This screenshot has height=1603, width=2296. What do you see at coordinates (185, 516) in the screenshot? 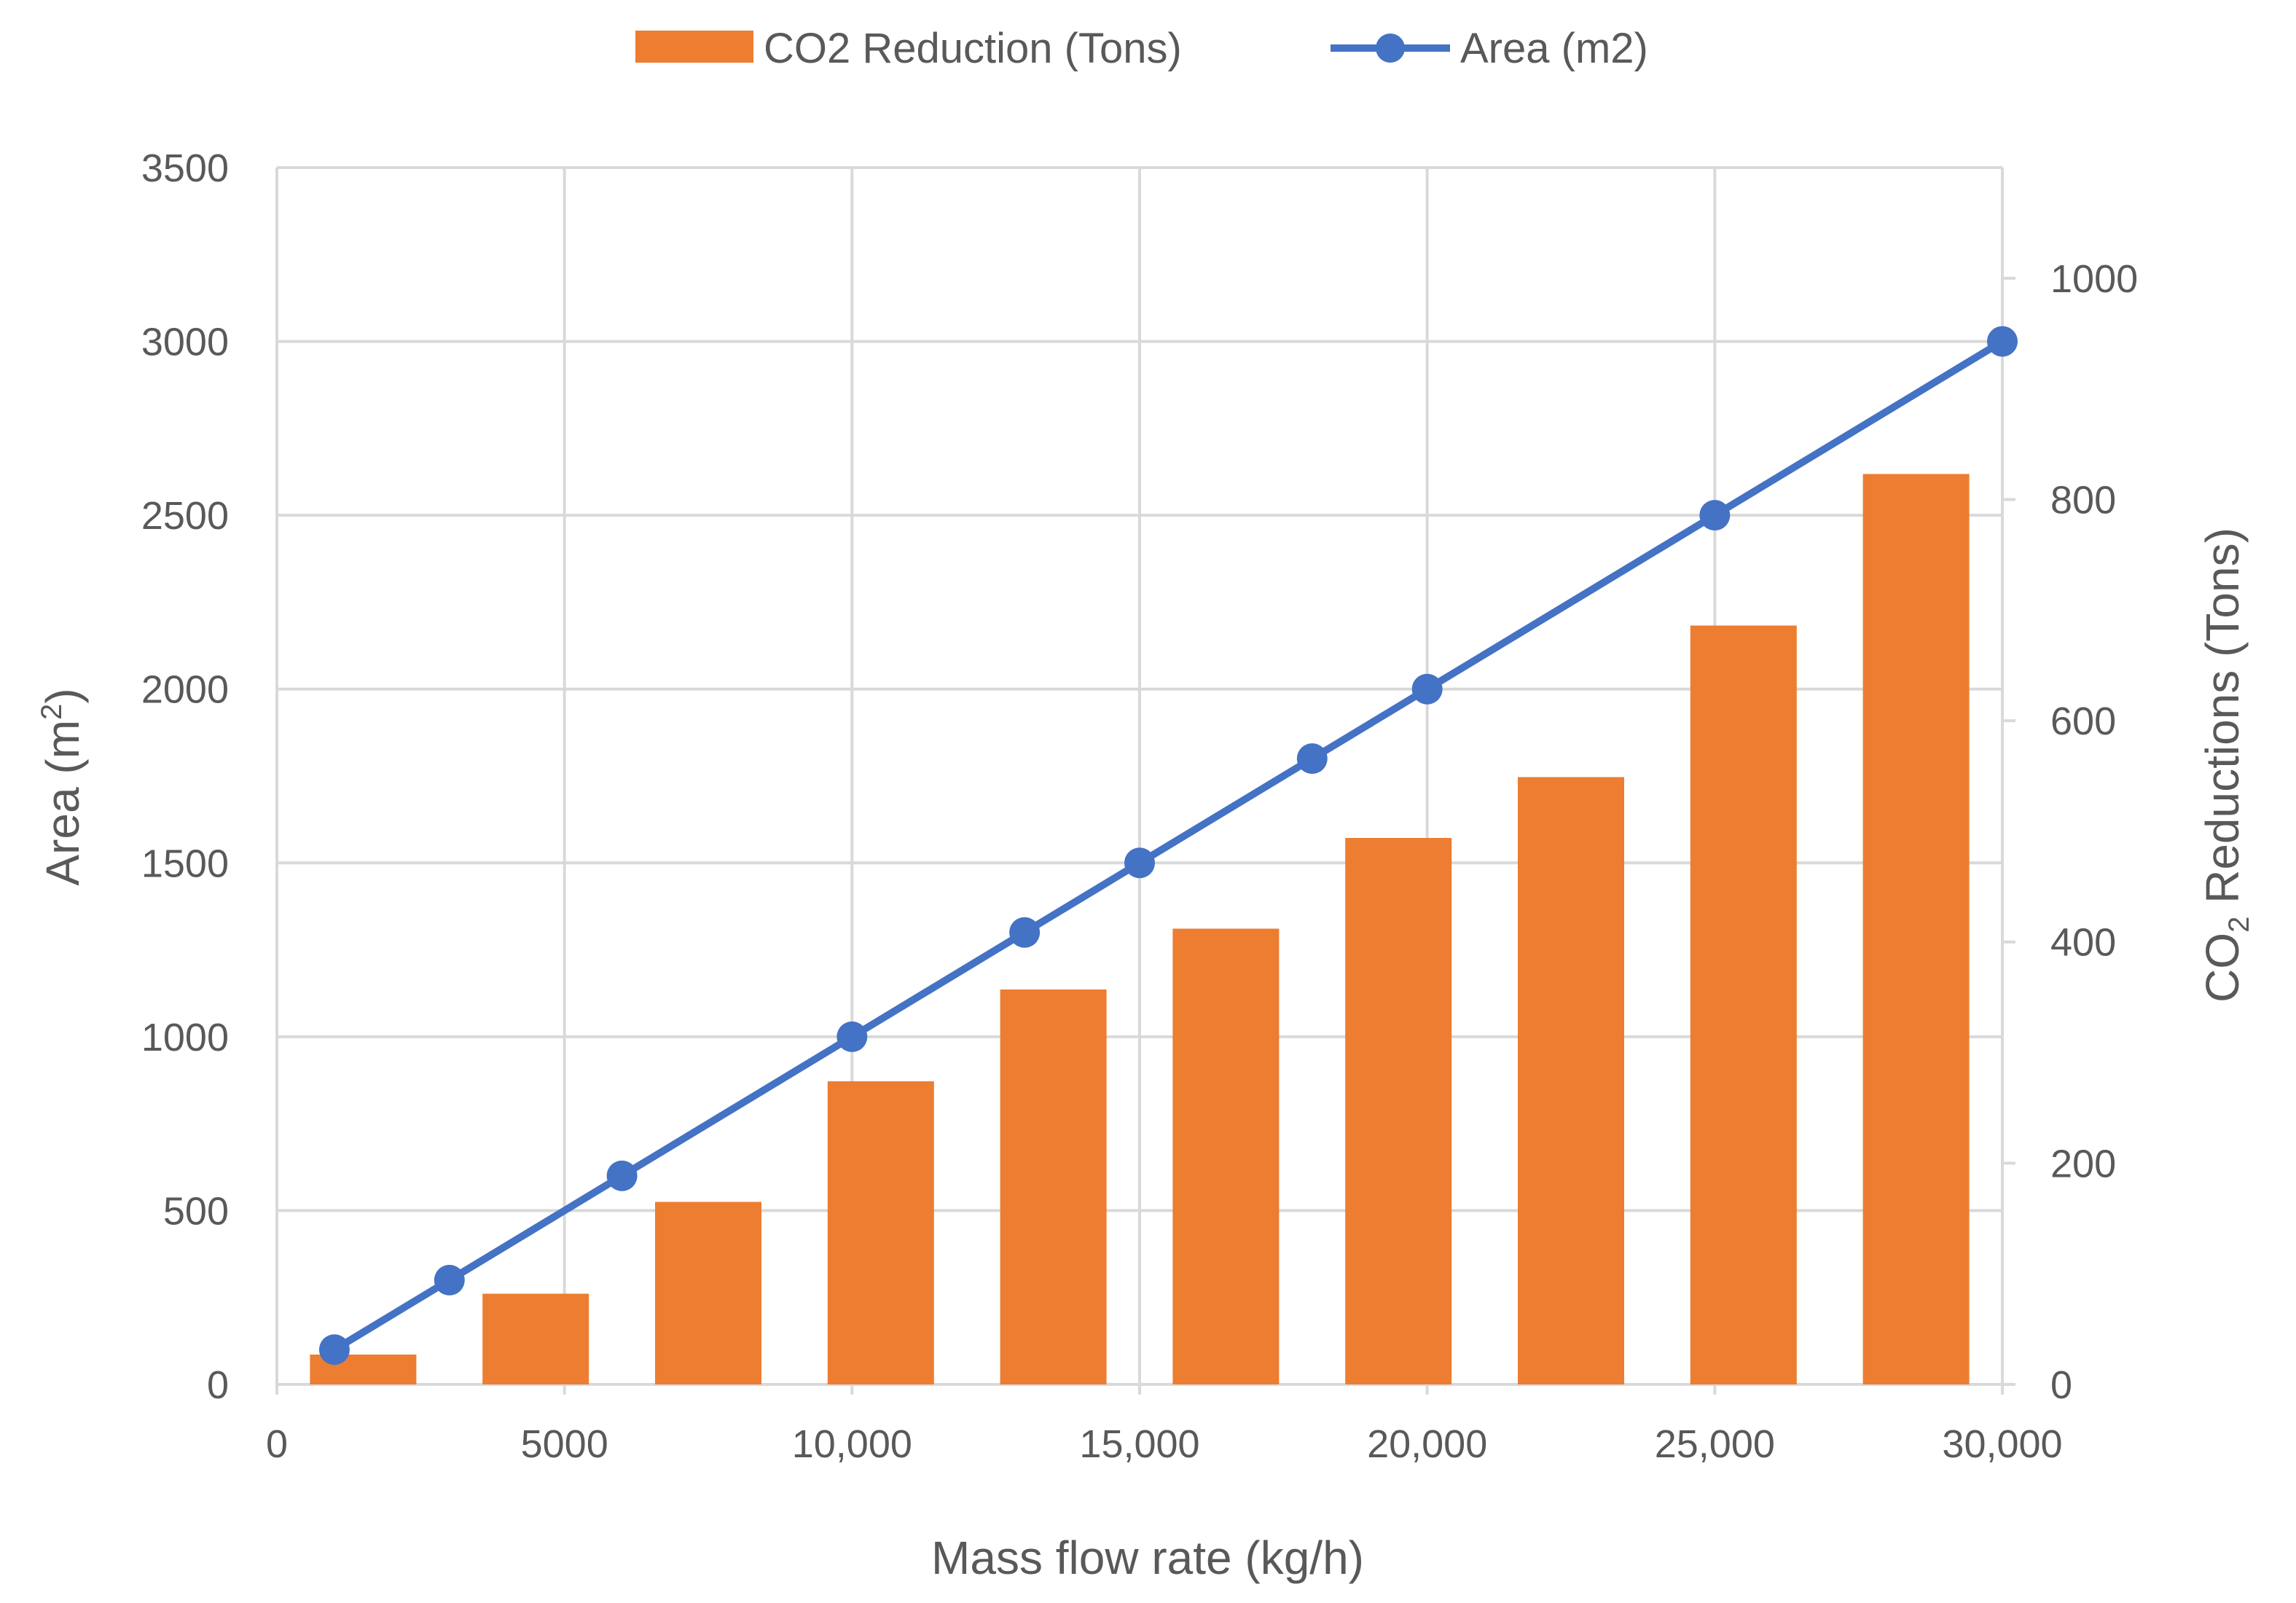
I see `y-left-tick-label: 2500` at bounding box center [185, 516].